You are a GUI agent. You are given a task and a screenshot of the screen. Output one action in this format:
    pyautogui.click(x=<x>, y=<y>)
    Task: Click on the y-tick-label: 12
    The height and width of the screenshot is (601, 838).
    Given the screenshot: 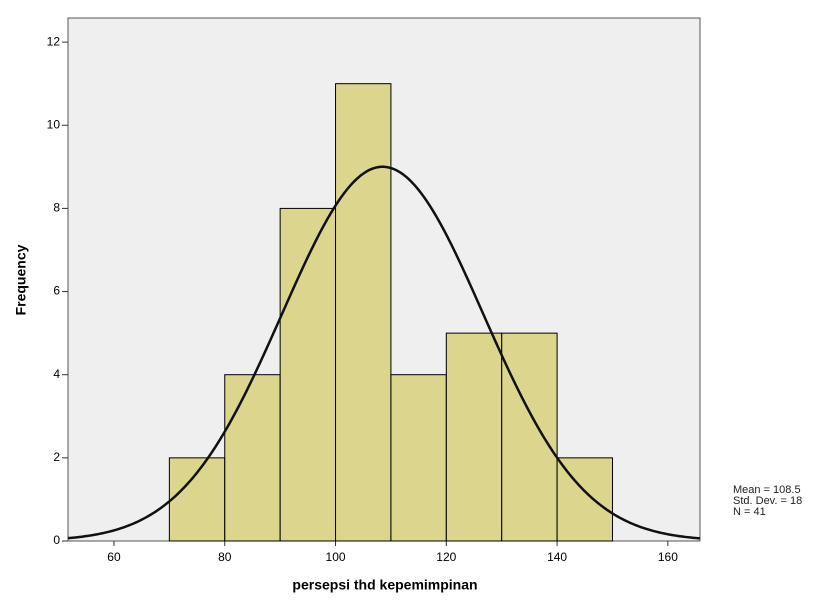 What is the action you would take?
    pyautogui.click(x=54, y=41)
    